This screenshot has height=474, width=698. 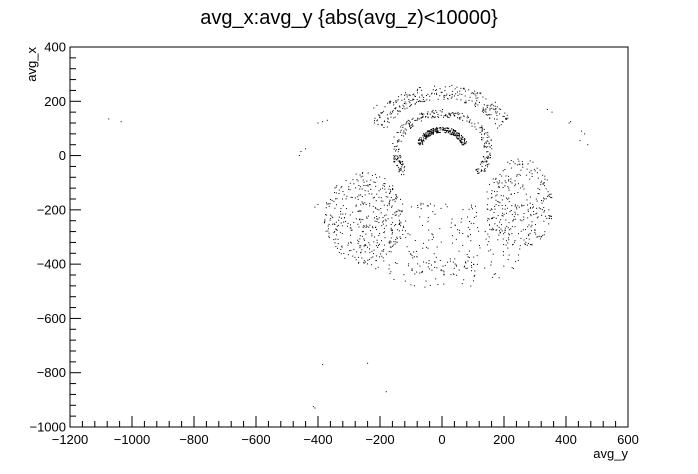 I want to click on x-tick-label: 200, so click(x=504, y=439).